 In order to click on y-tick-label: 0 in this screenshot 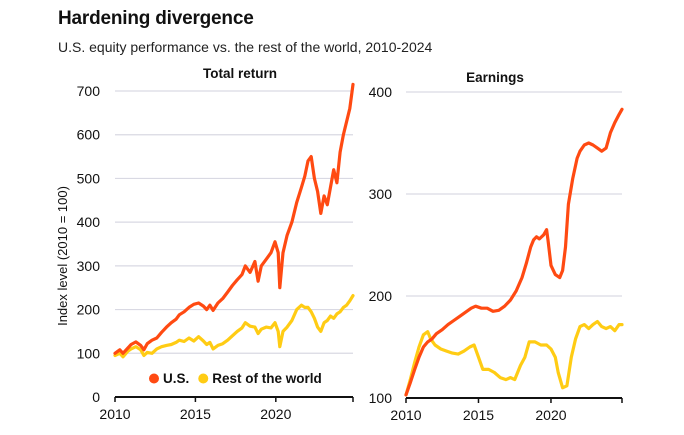, I will do `click(96, 397)`.